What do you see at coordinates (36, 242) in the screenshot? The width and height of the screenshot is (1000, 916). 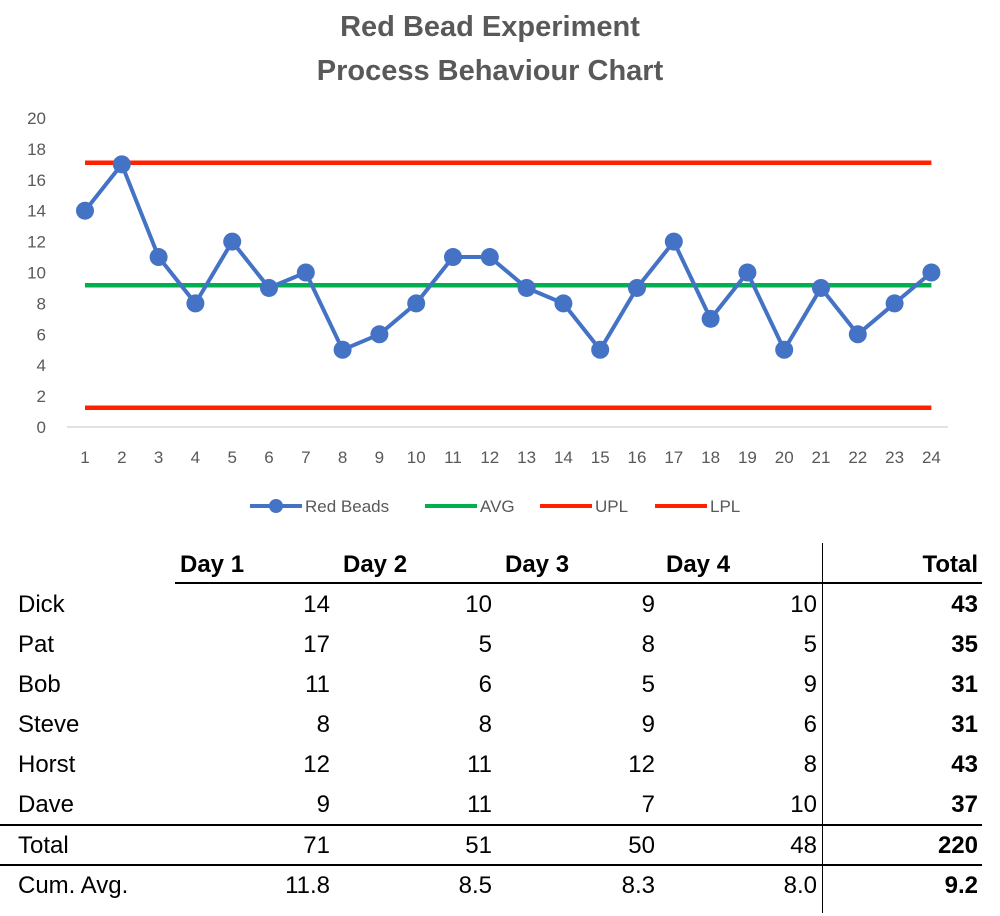 I see `y-tick-label: 12` at bounding box center [36, 242].